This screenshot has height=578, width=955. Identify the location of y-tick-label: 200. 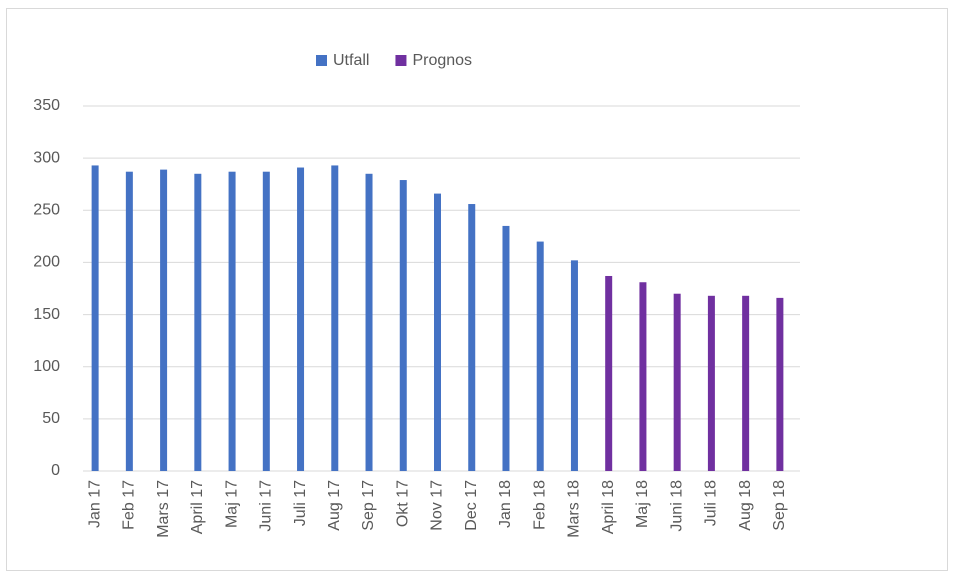
(46, 262).